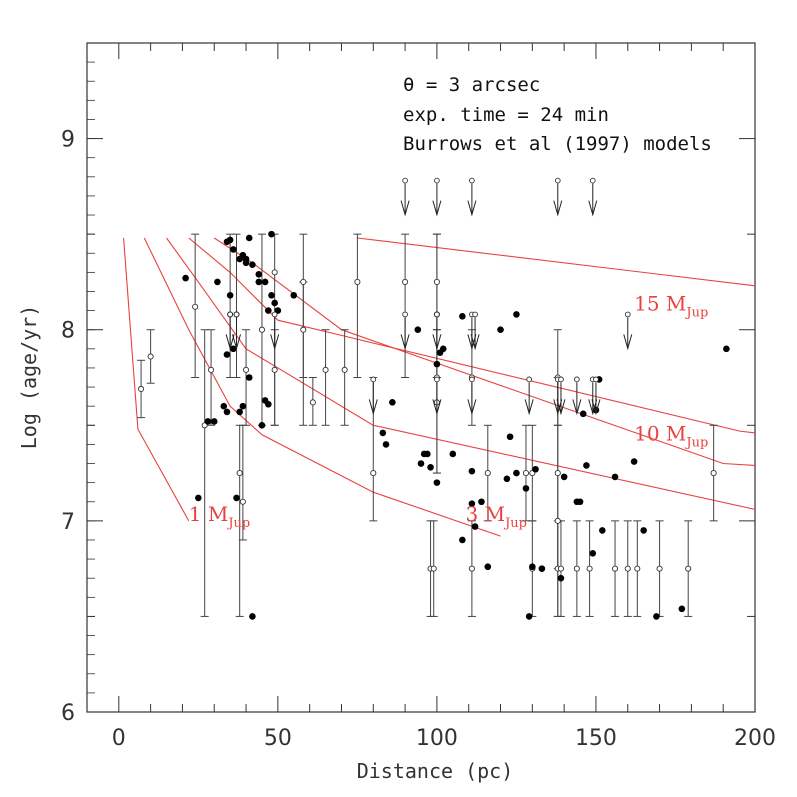 This screenshot has height=797, width=797. I want to click on model-curve, so click(556, 262).